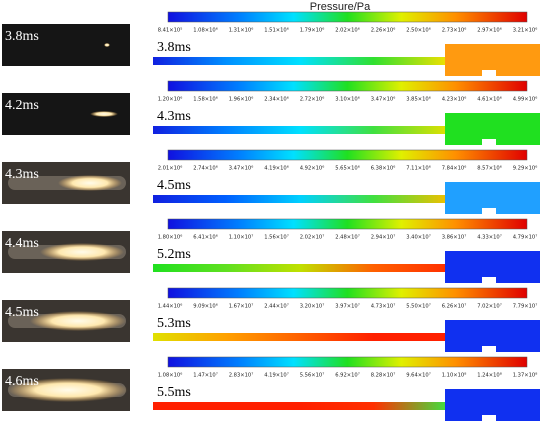  I want to click on colorbar-tick-label: 4.79×10⁷, so click(525, 238).